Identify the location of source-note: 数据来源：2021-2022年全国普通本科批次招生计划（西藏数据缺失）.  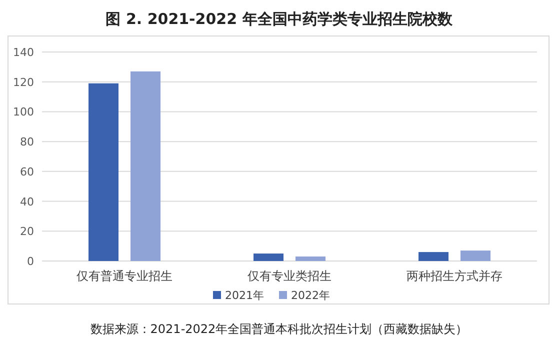
(279, 329).